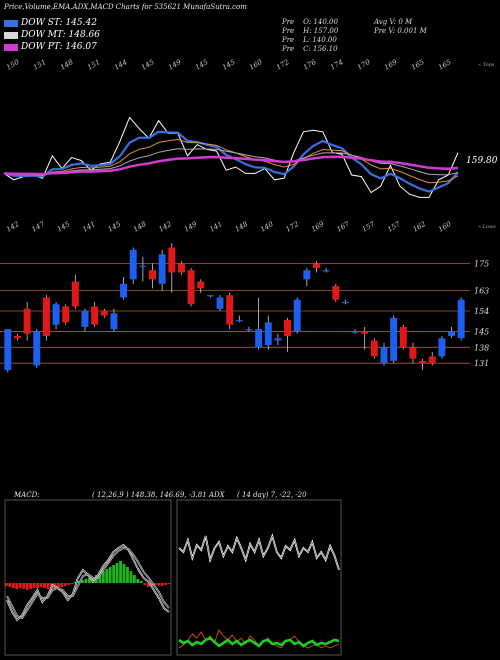 Image resolution: width=500 pixels, height=660 pixels. I want to click on ema-long-line, so click(231, 162).